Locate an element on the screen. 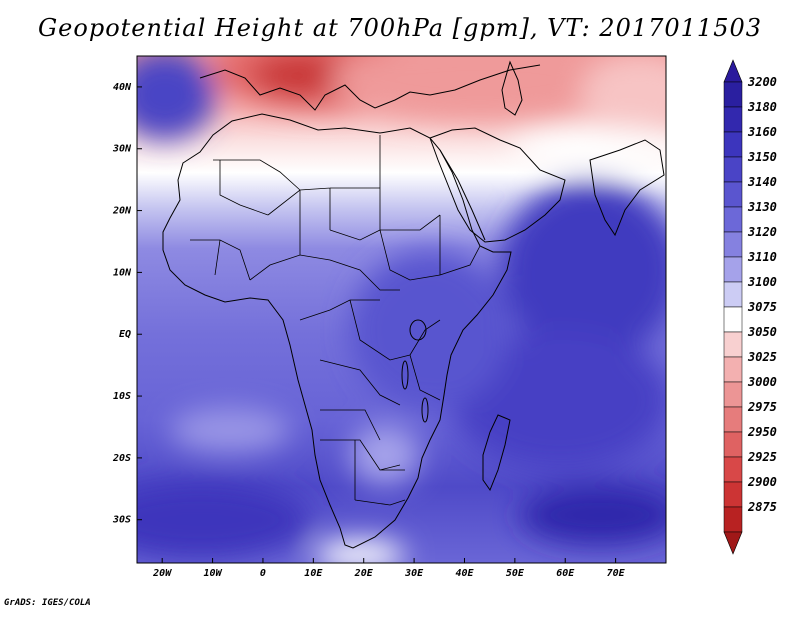 This screenshot has height=618, width=800. colorbar-bottom-arrow is located at coordinates (733, 543).